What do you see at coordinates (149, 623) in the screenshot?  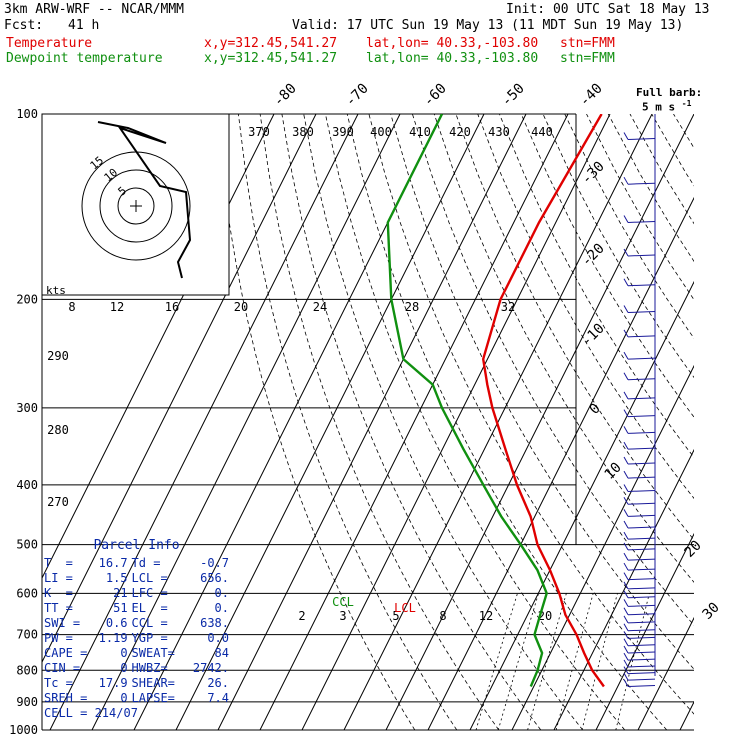 I see `parcel-label: CCL =` at bounding box center [149, 623].